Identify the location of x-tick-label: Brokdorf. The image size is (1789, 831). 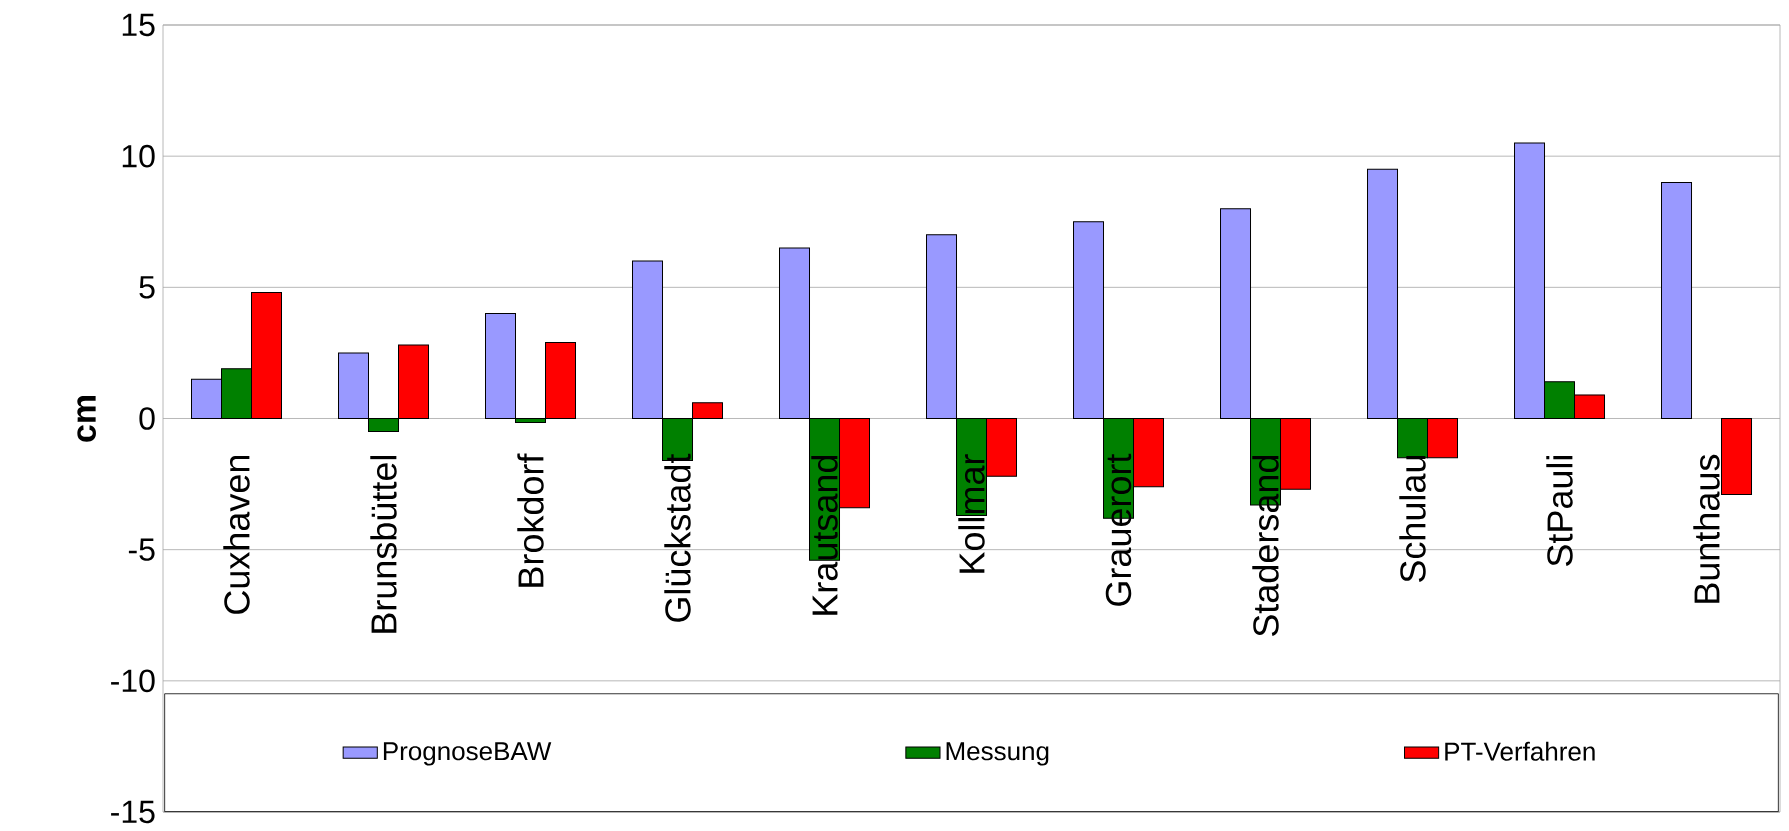
(530, 520).